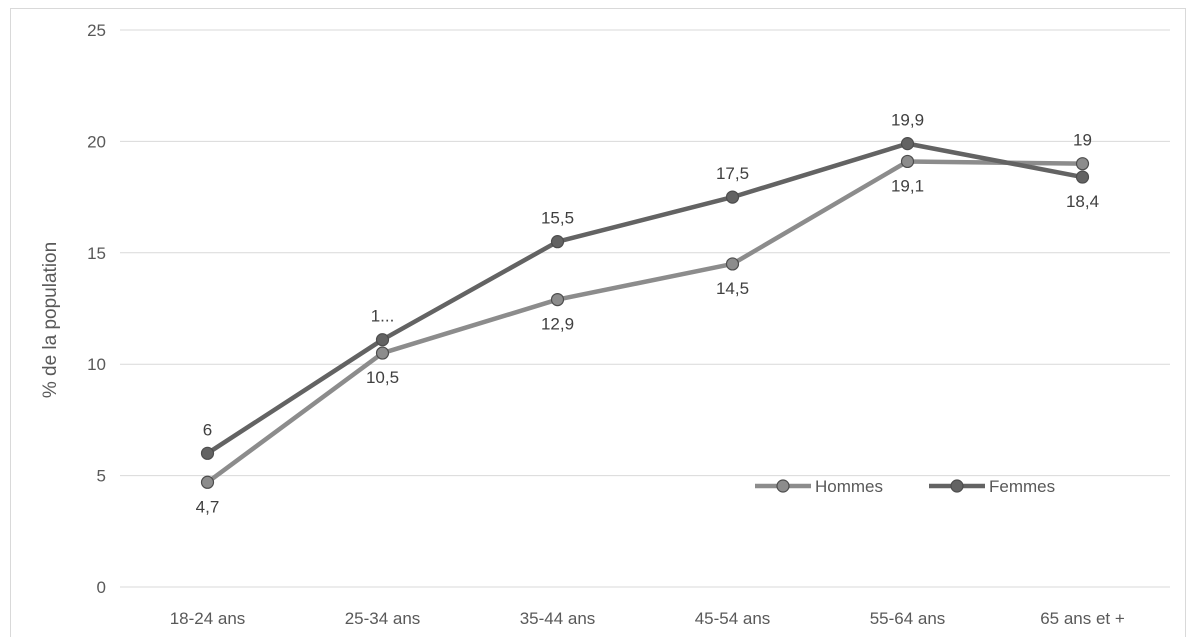 The width and height of the screenshot is (1196, 637). I want to click on data-label-femmes: 15,5, so click(557, 218).